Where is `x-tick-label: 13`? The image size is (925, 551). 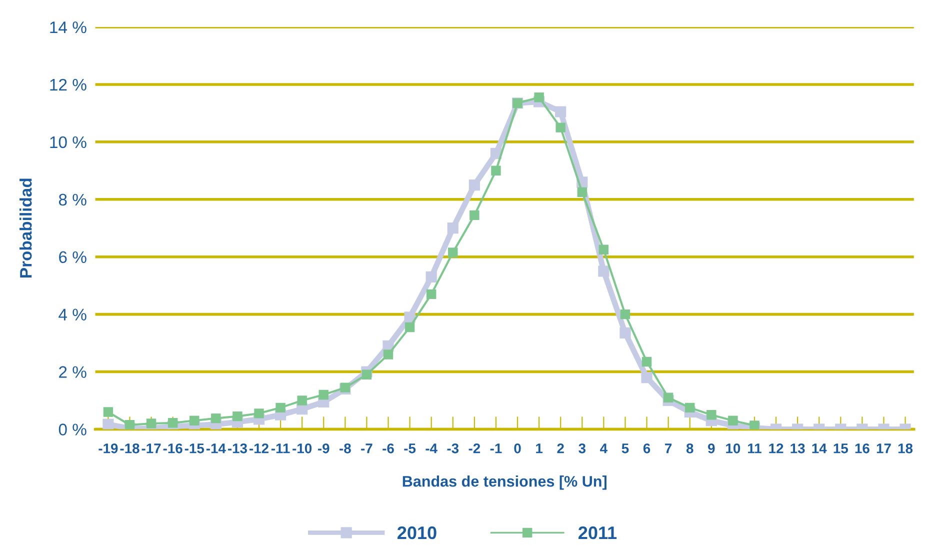
x-tick-label: 13 is located at coordinates (797, 448).